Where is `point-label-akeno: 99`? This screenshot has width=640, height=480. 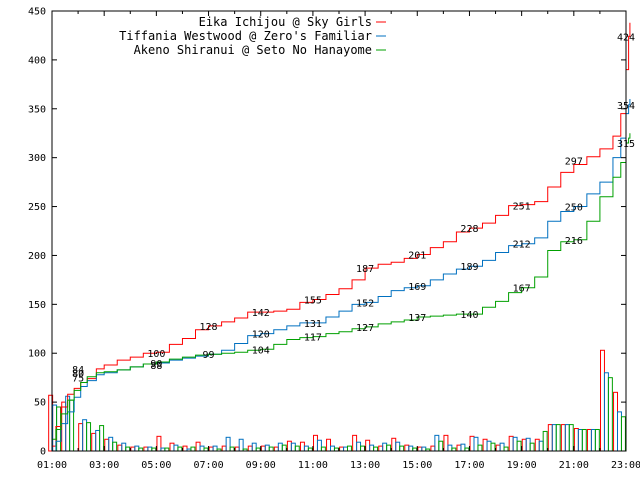 point-label-akeno: 99 is located at coordinates (209, 355).